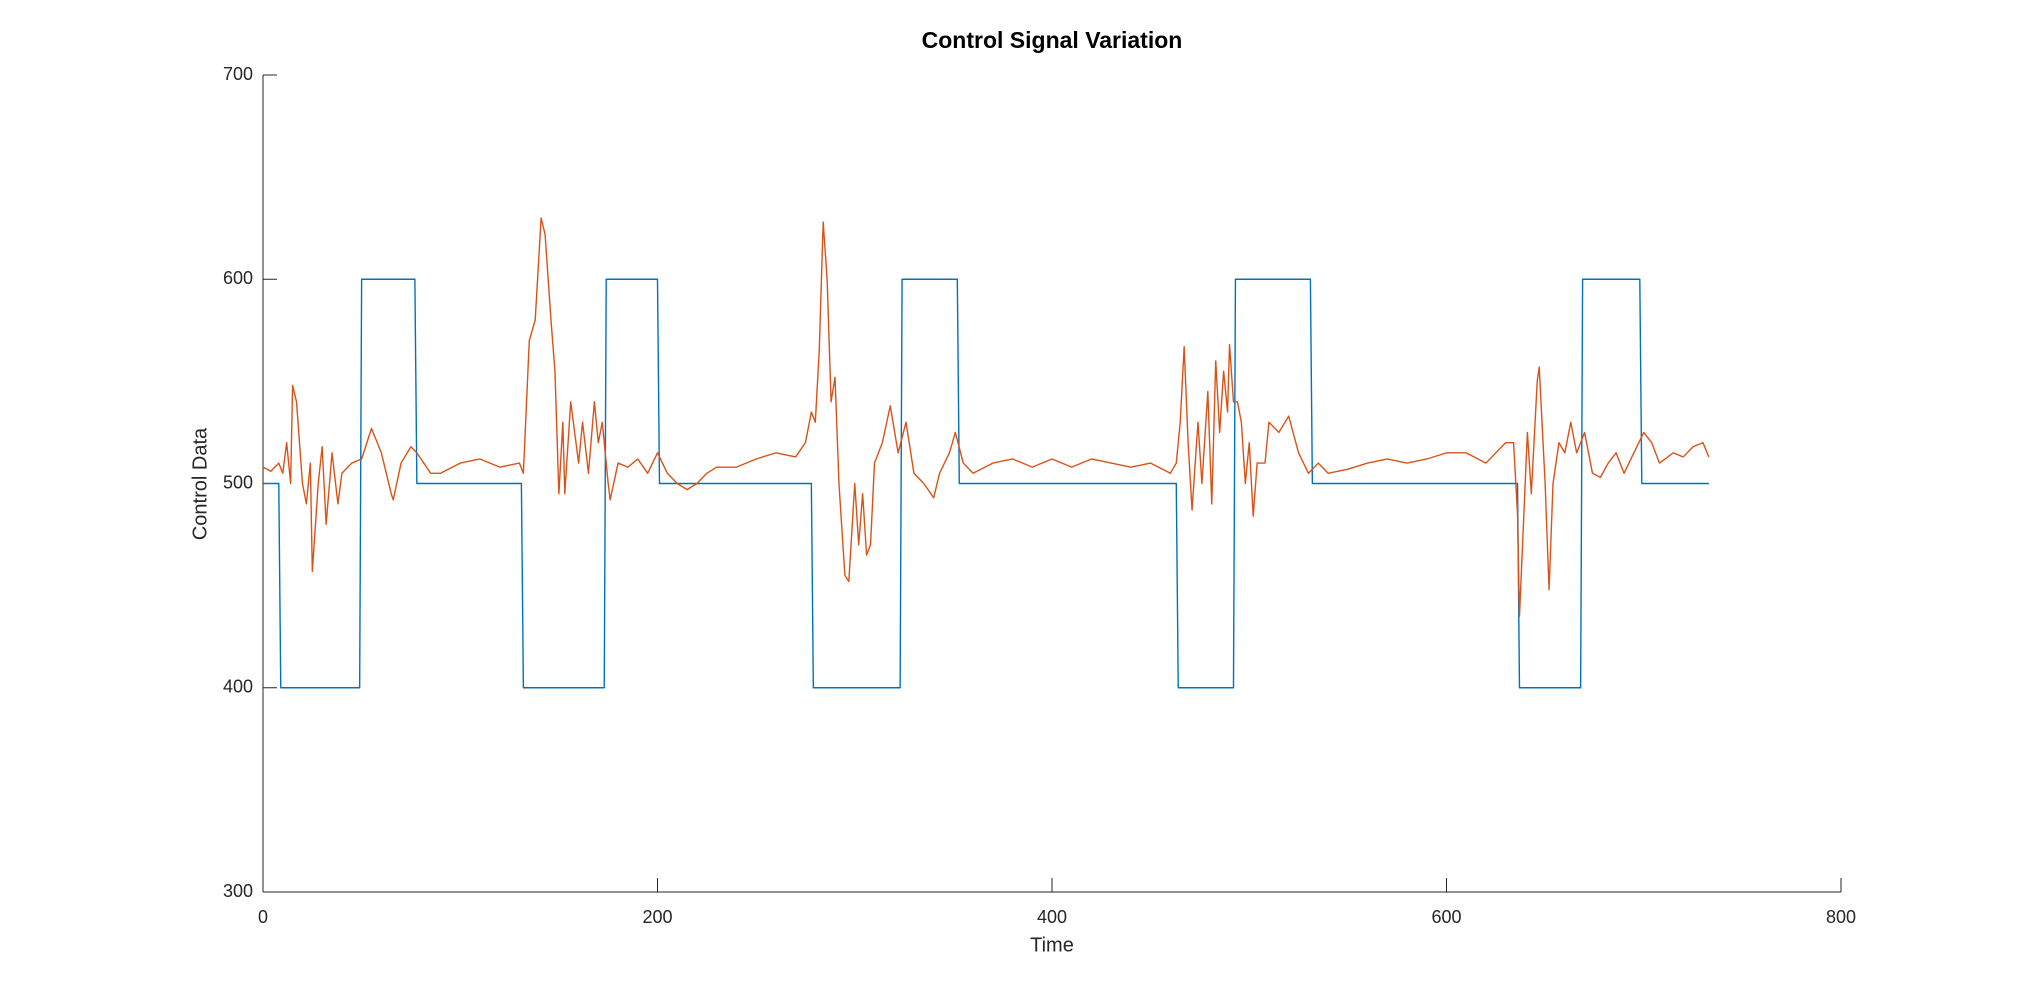  What do you see at coordinates (238, 891) in the screenshot?
I see `y-tick-label: 300` at bounding box center [238, 891].